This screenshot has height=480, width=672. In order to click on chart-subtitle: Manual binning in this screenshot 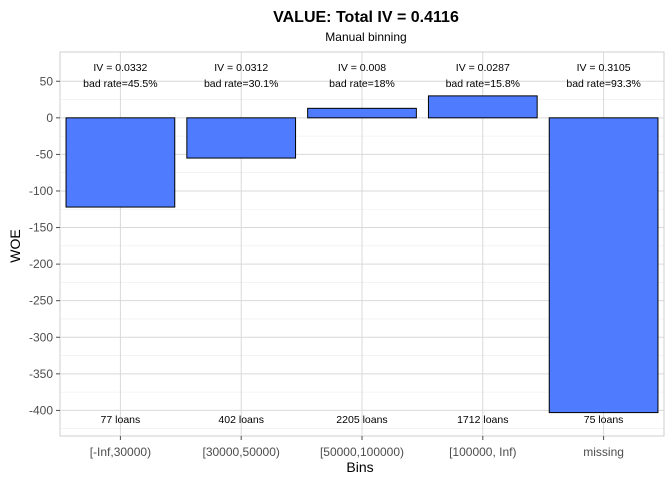, I will do `click(365, 37)`.